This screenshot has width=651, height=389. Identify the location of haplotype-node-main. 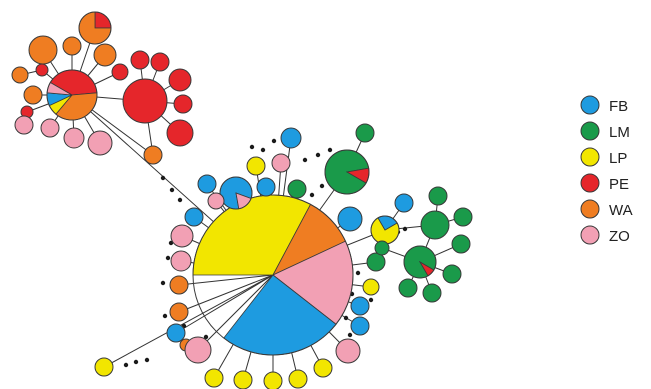
(273, 275).